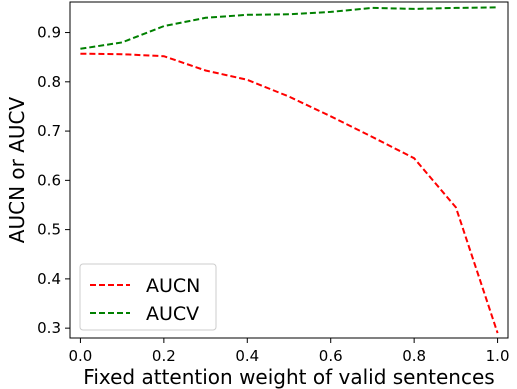 Image resolution: width=517 pixels, height=389 pixels. Describe the element at coordinates (49, 230) in the screenshot. I see `y-tick-label: 0.5` at that location.